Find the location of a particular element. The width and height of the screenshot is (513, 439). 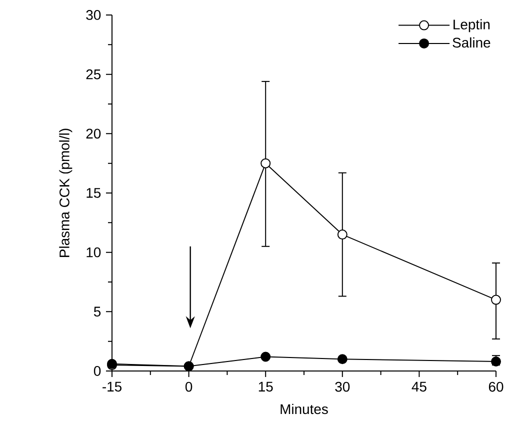

legend-label: Saline is located at coordinates (471, 42).